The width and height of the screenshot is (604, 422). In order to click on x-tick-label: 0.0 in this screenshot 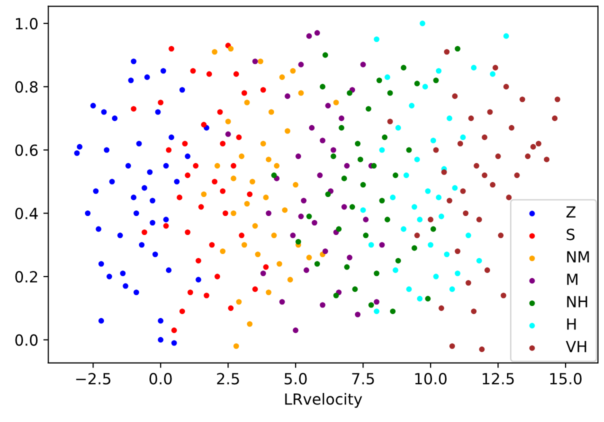, I will do `click(160, 378)`.